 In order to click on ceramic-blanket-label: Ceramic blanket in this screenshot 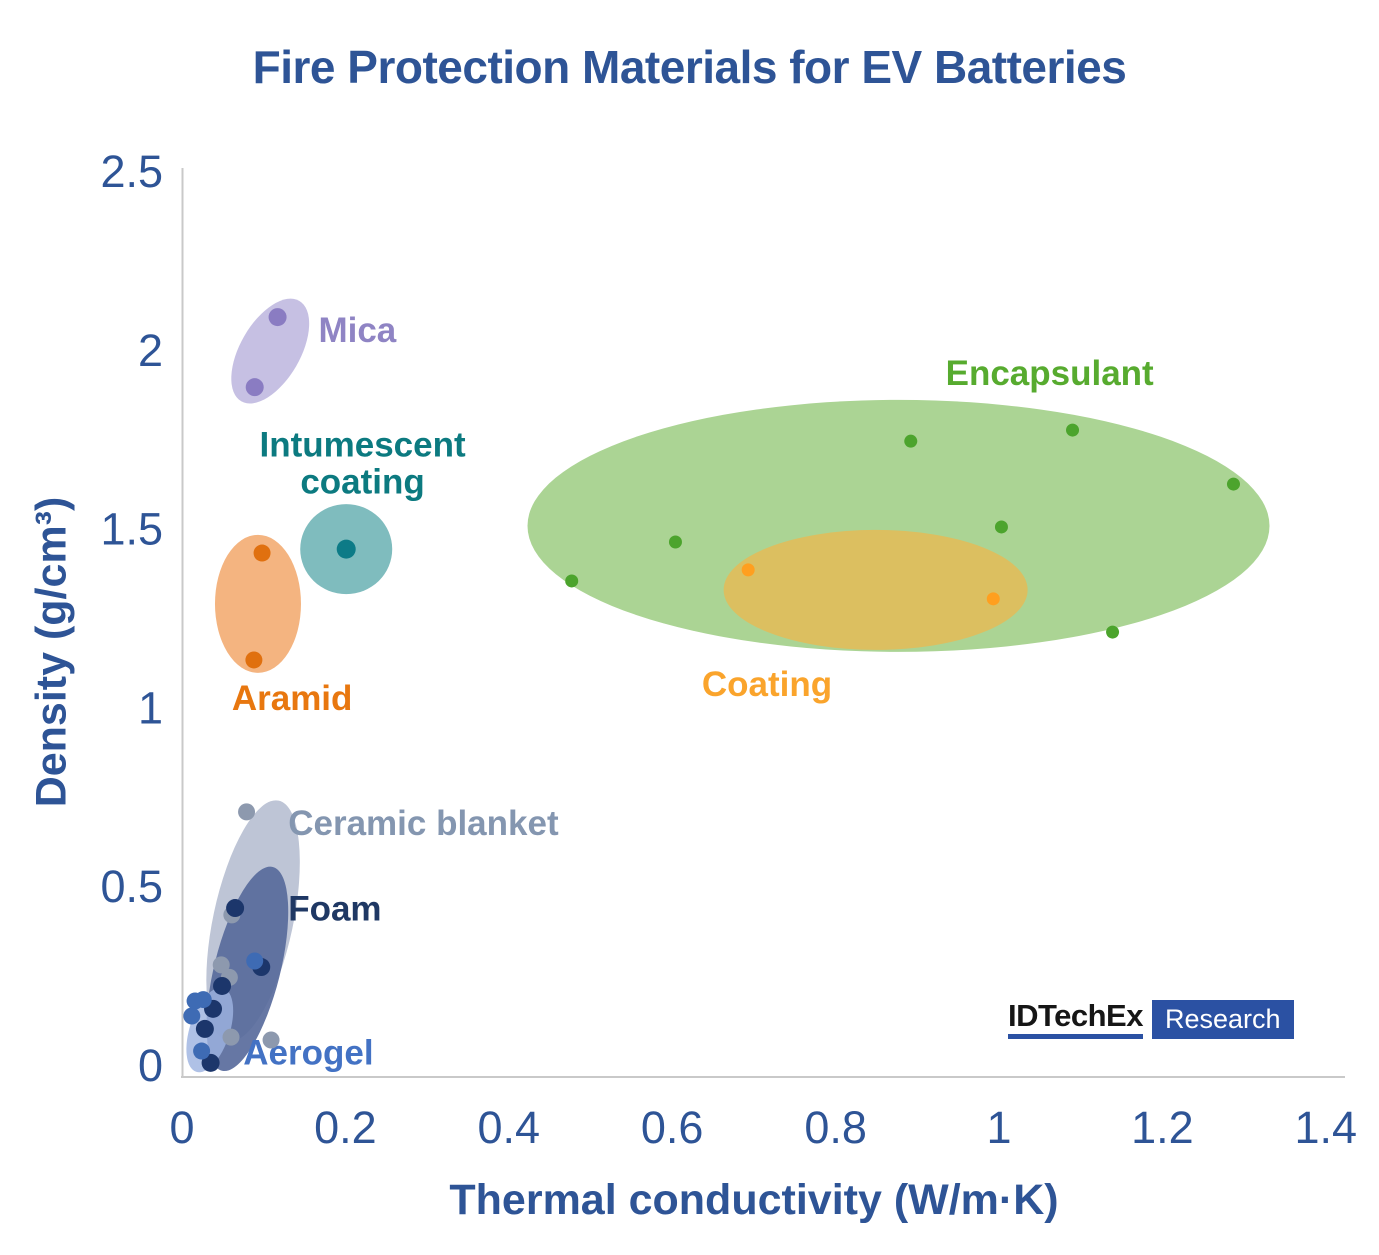, I will do `click(423, 823)`.